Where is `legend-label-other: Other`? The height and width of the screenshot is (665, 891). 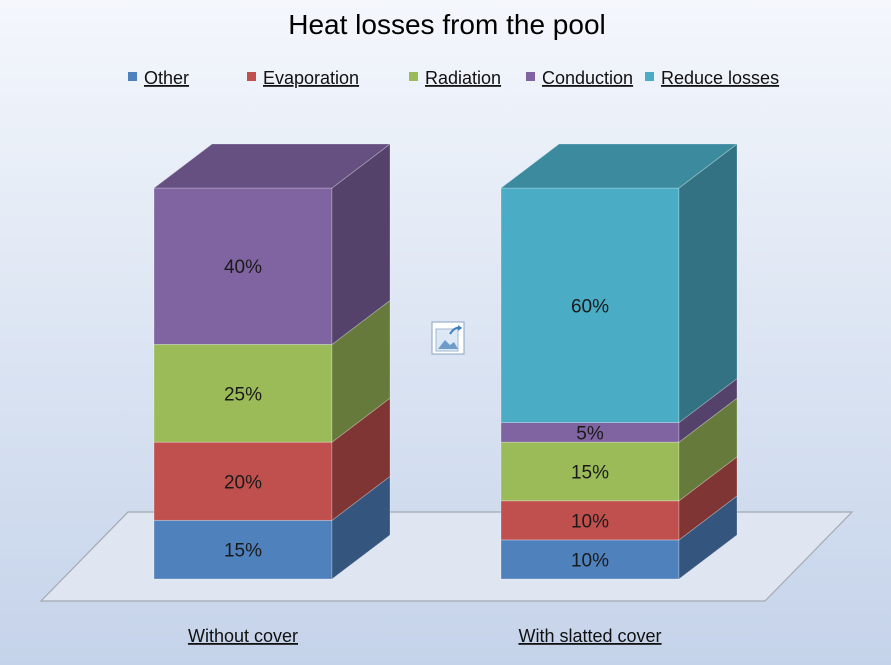
legend-label-other: Other is located at coordinates (166, 78).